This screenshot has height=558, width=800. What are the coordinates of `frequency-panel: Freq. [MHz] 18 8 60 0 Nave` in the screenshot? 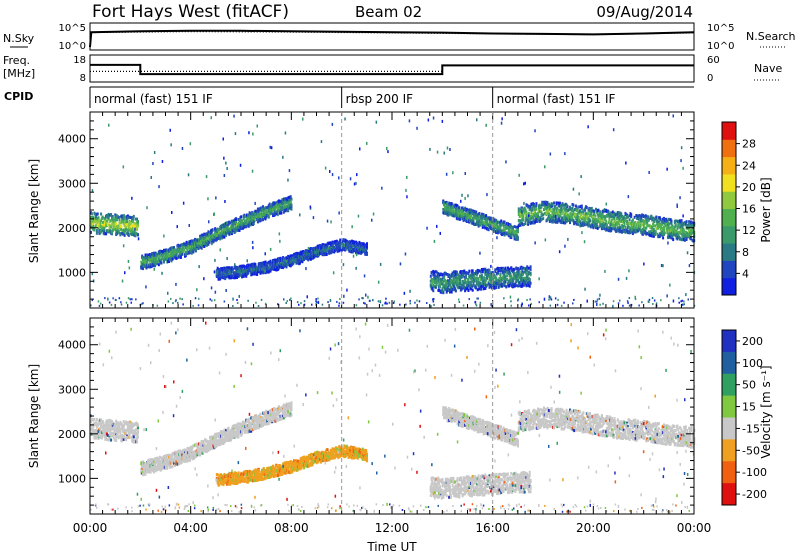 It's located at (392, 69).